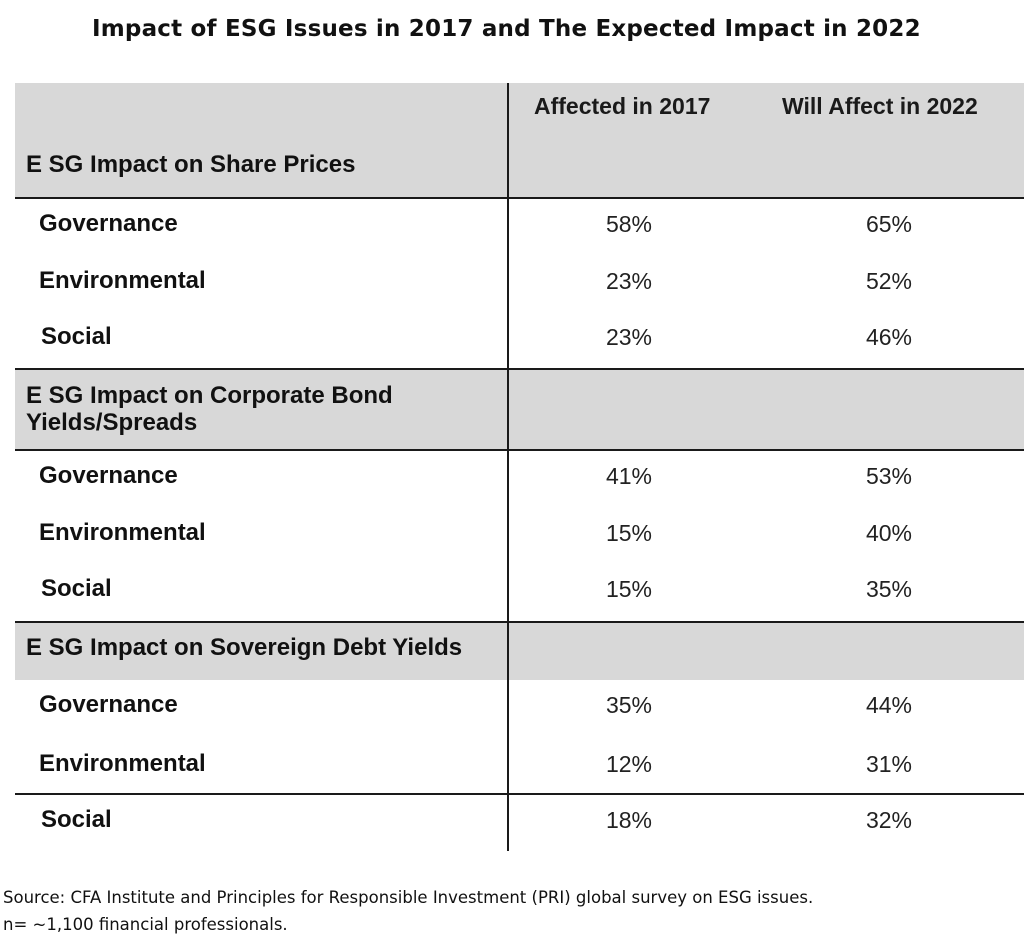  What do you see at coordinates (508, 467) in the screenshot?
I see `column-divider` at bounding box center [508, 467].